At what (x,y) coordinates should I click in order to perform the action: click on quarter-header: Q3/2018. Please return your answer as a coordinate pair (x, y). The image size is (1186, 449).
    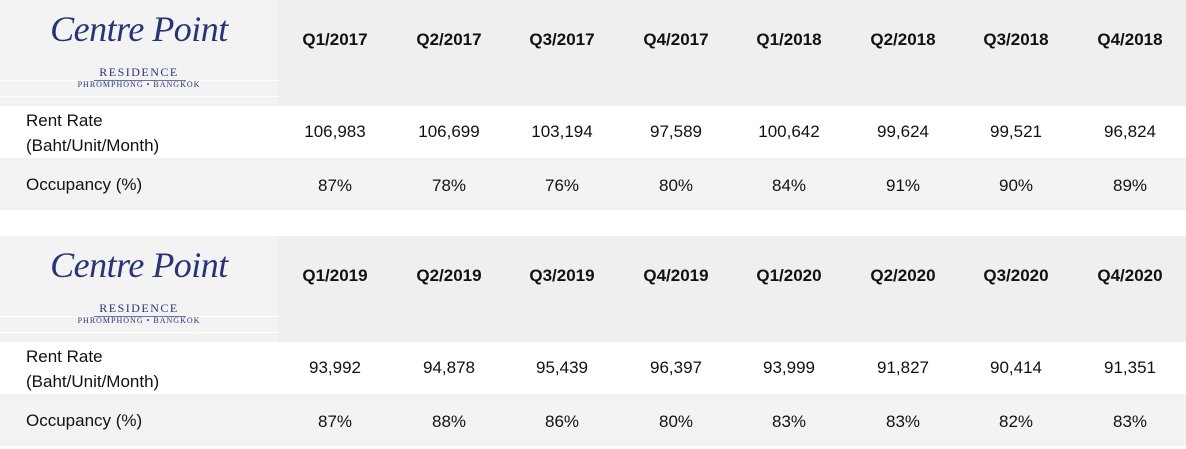
    Looking at the image, I should click on (1016, 39).